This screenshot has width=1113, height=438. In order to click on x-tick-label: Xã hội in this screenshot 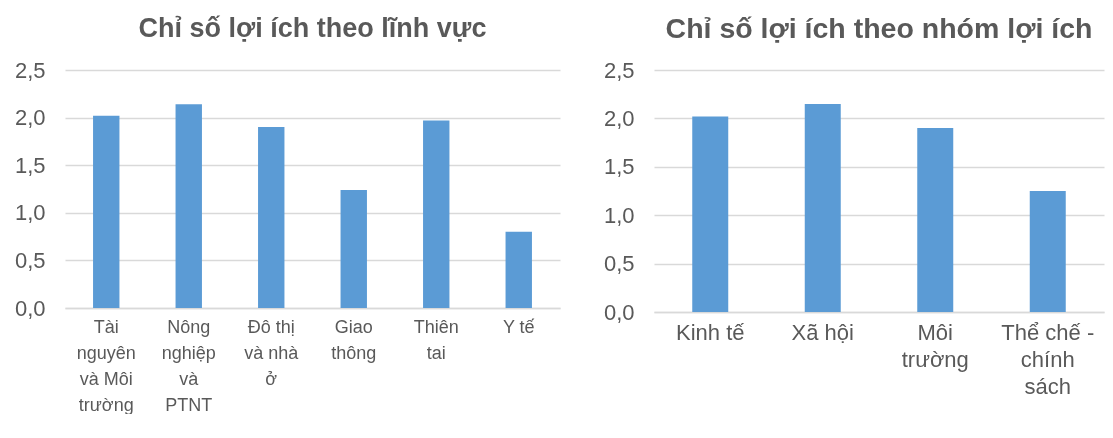, I will do `click(822, 332)`.